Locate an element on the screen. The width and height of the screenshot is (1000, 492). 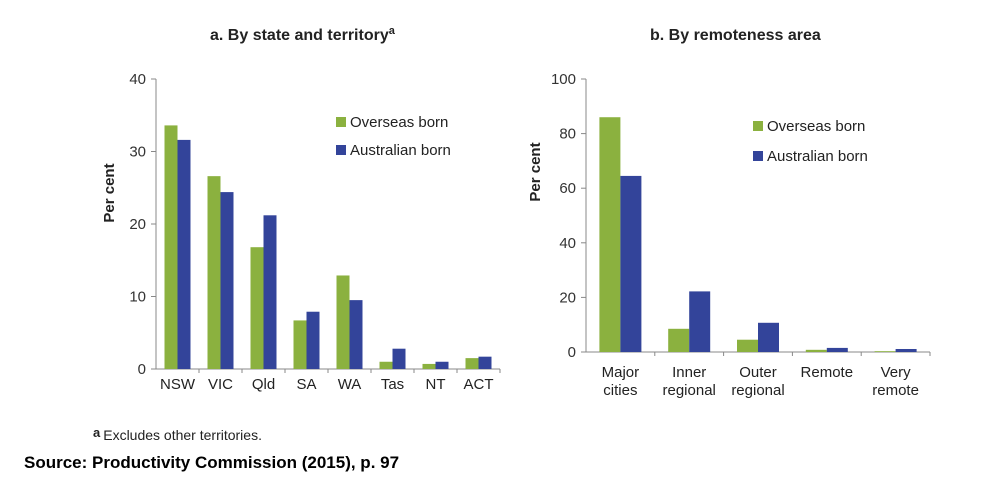
category-line: Inner is located at coordinates (689, 372).